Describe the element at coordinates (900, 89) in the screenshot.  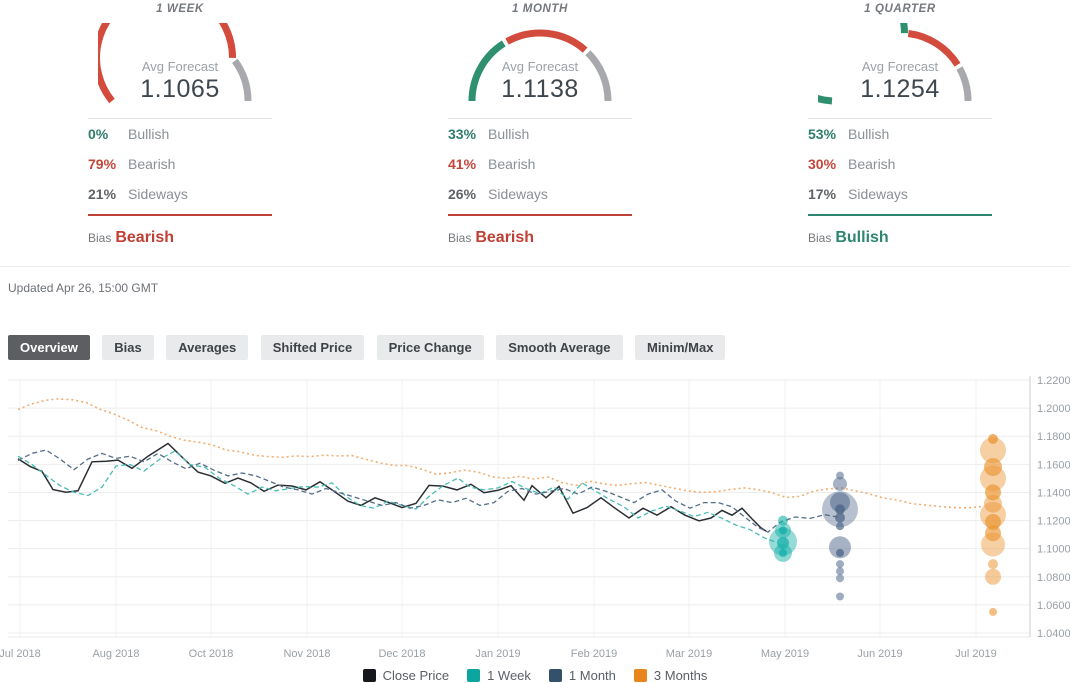
I see `avg-forecast-value: 1.1254` at that location.